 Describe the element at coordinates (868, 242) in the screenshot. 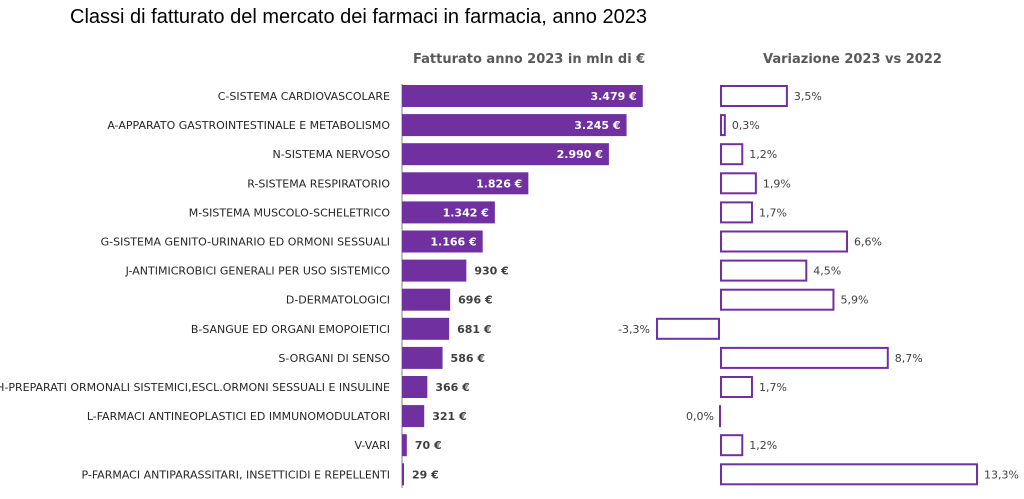

I see `variation-value-label: 6,6%` at that location.